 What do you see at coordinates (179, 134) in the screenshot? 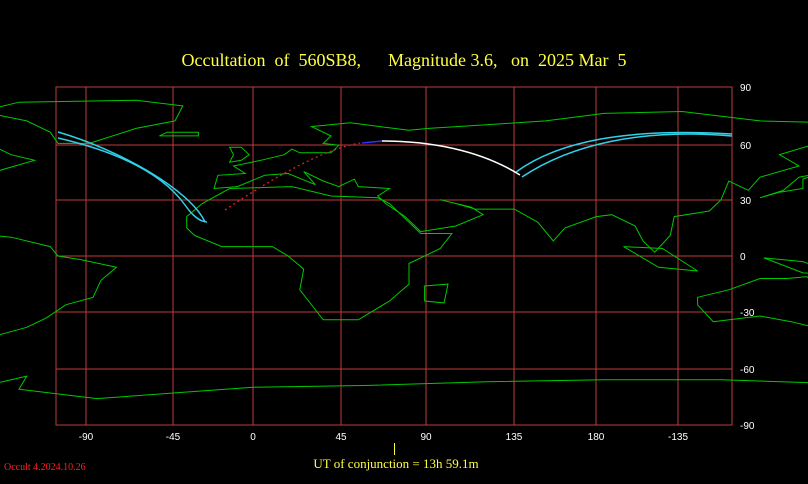
I see `iceland-coast` at bounding box center [179, 134].